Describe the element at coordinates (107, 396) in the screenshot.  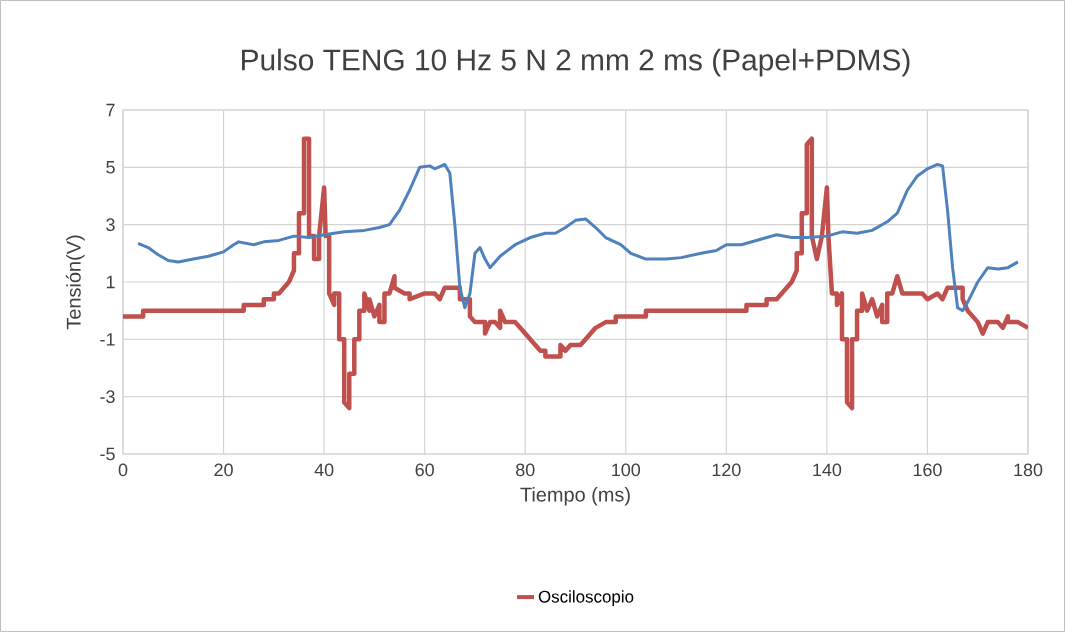
I see `y-tick-label: -3` at that location.